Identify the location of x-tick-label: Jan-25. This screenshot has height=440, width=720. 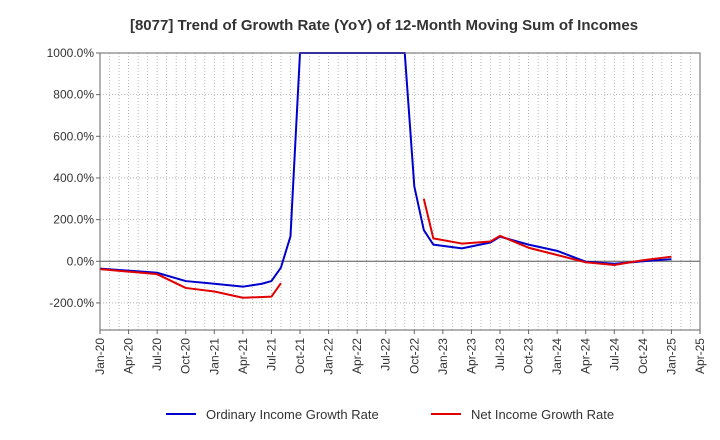
(671, 356).